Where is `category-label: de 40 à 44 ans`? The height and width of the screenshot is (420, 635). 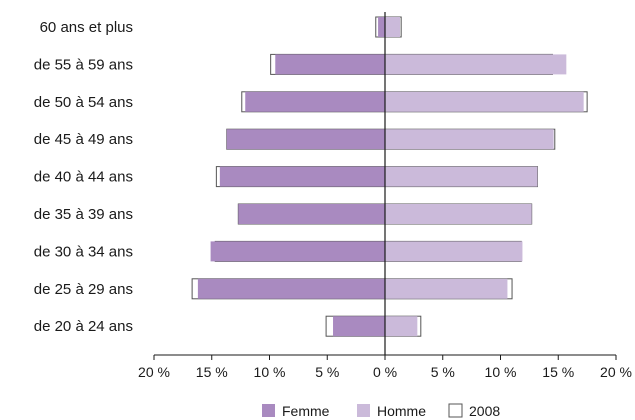 category-label: de 40 à 44 ans is located at coordinates (83, 177).